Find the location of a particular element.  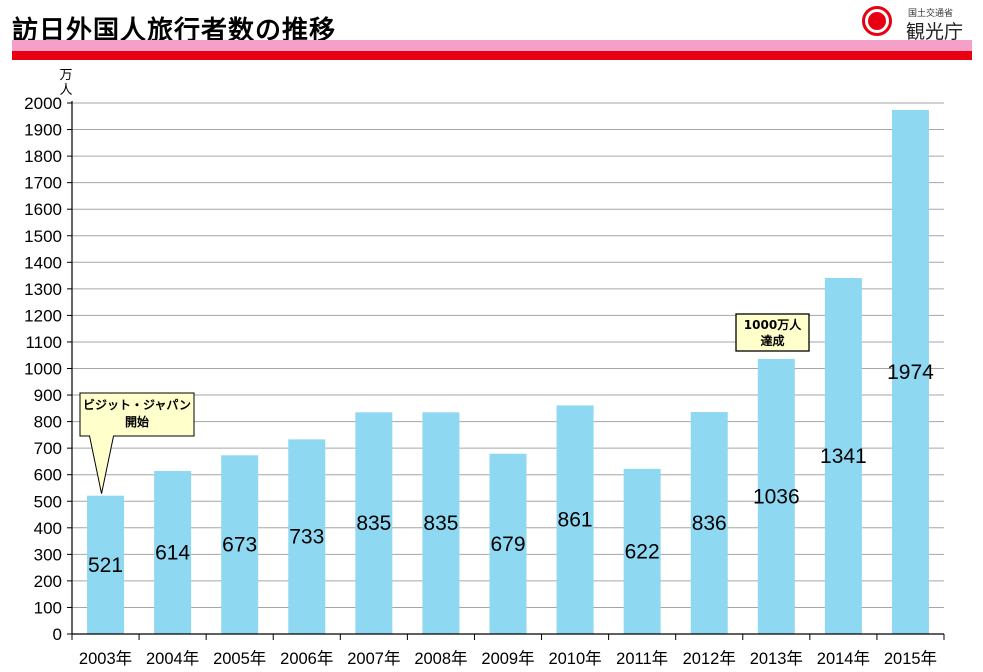

y-tick-label: 1000 is located at coordinates (43, 369).